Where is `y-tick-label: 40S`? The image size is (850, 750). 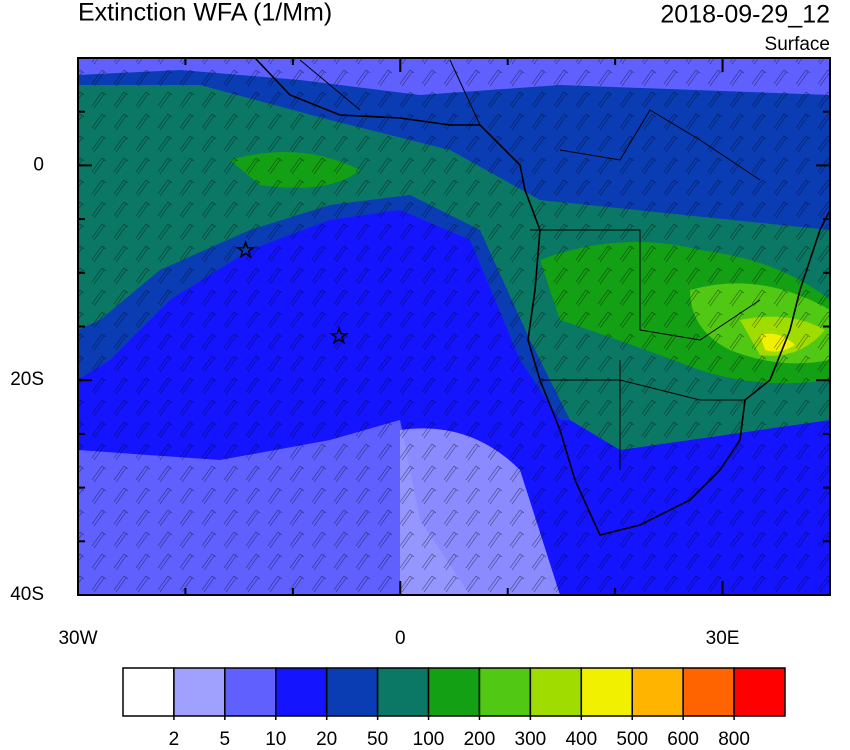
y-tick-label: 40S is located at coordinates (27, 594).